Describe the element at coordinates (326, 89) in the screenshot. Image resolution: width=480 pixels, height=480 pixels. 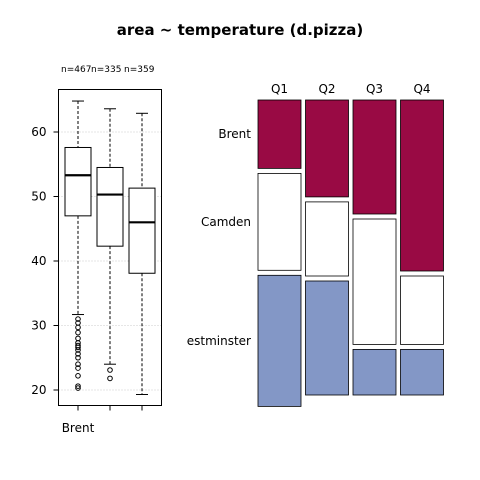
I see `mosaic-column-label: Q2` at that location.